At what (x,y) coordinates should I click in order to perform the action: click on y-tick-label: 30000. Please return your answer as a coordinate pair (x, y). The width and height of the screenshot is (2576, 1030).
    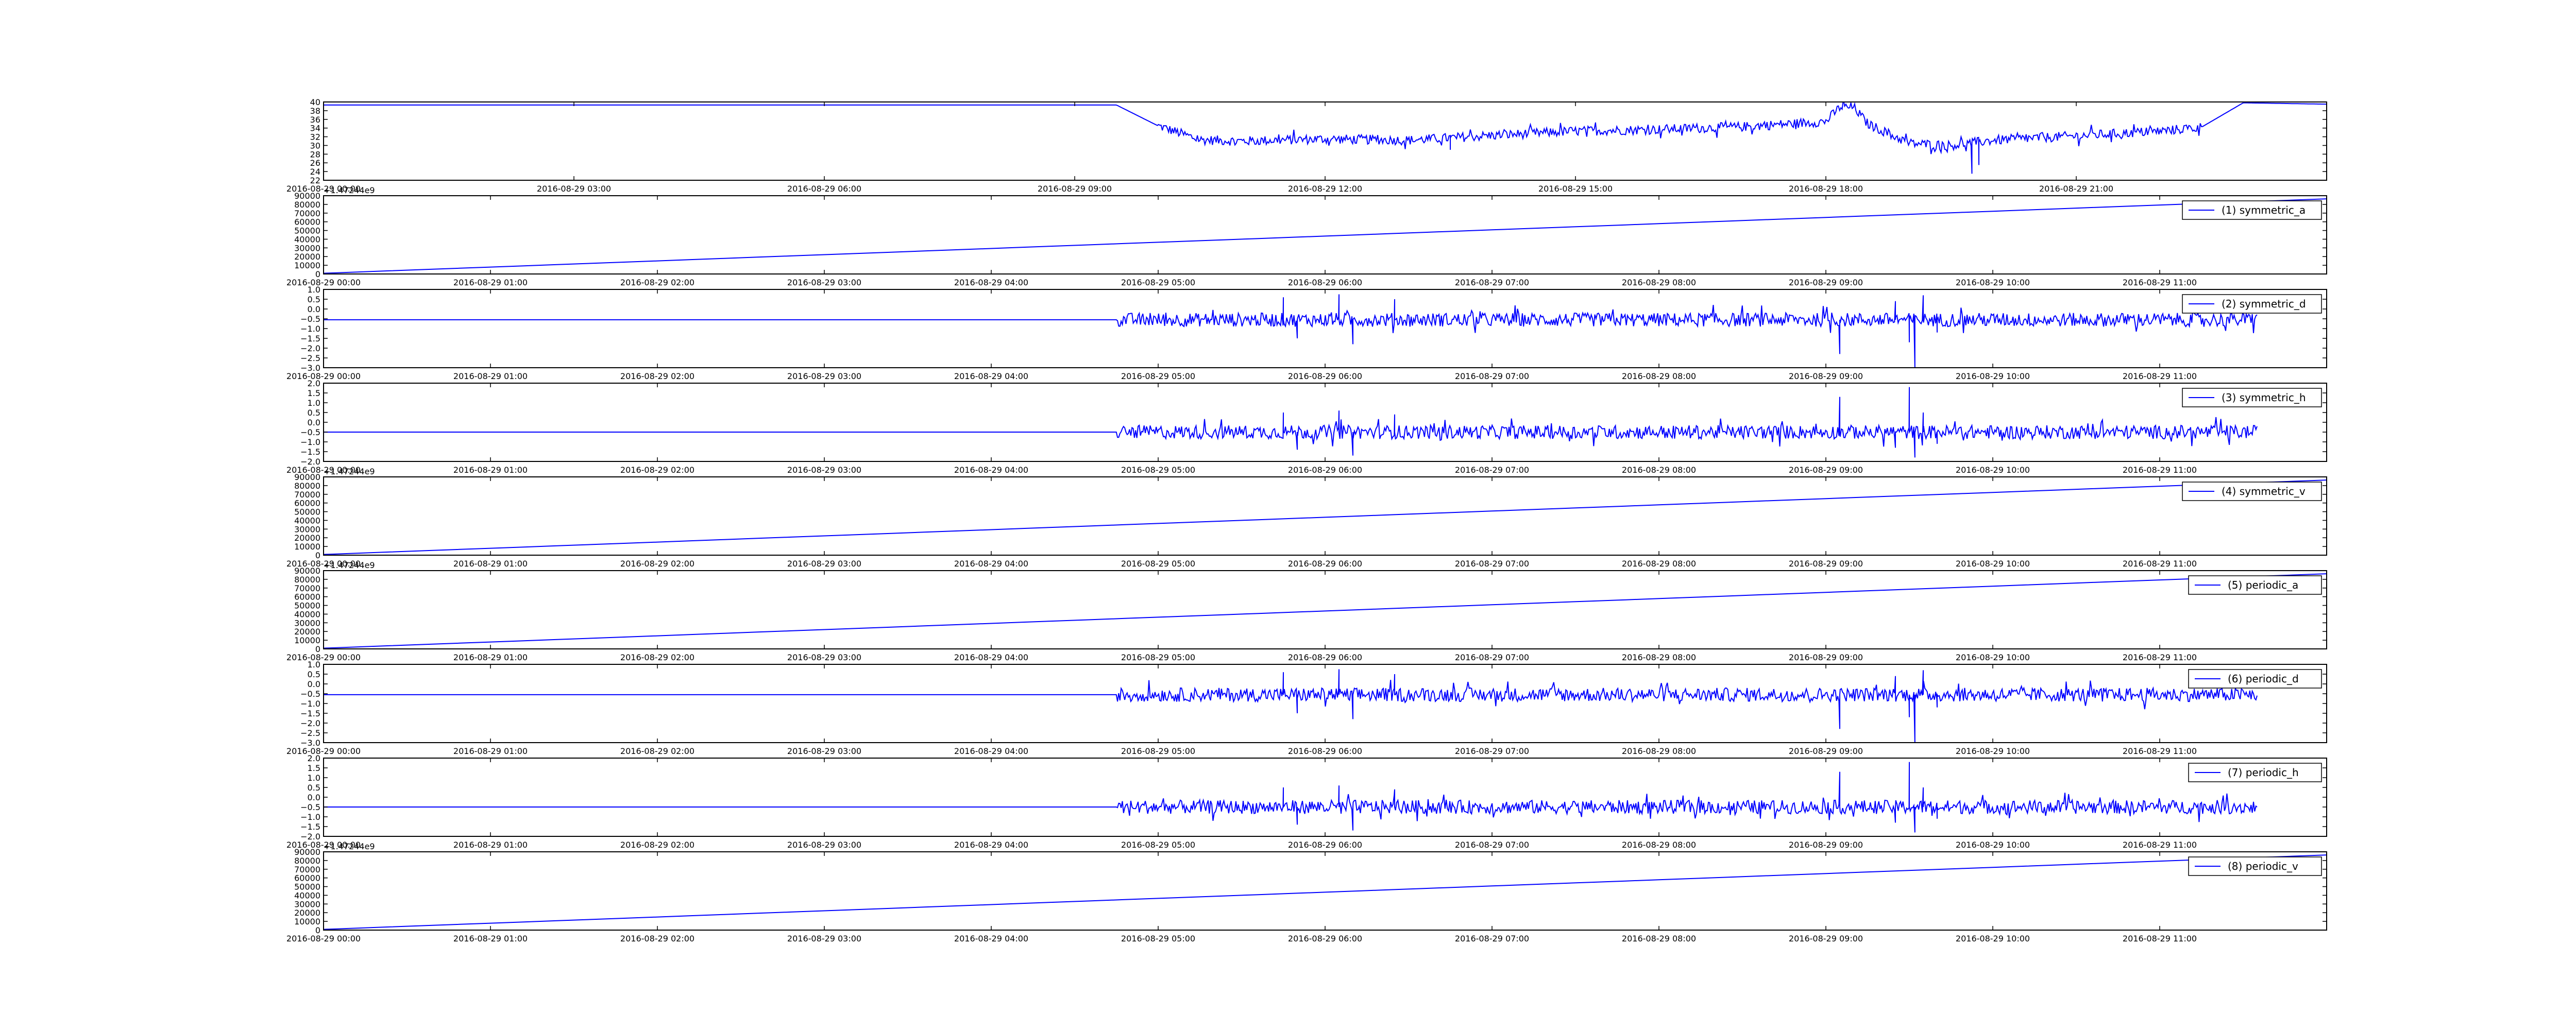
    Looking at the image, I should click on (307, 248).